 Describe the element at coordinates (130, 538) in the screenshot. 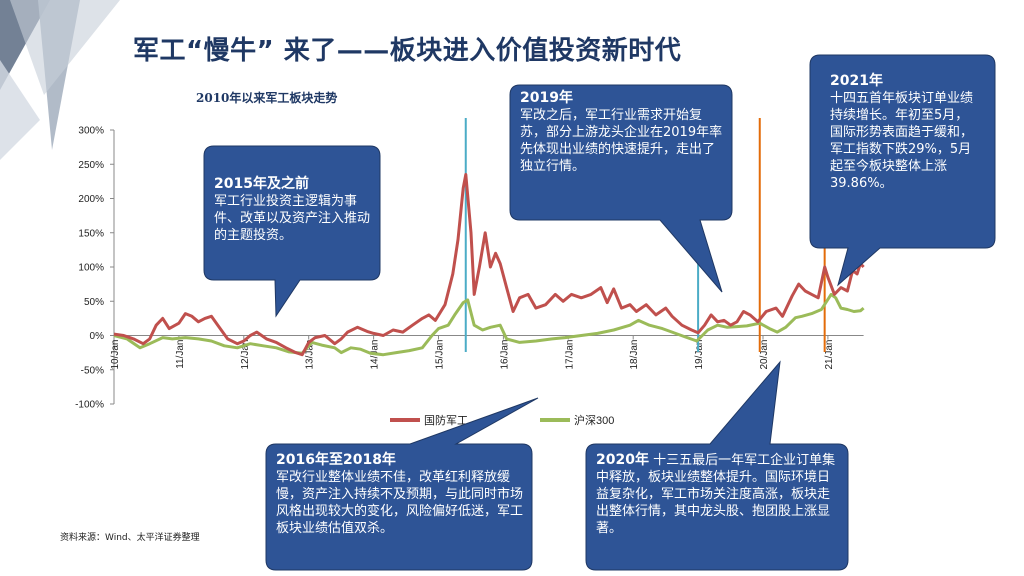

I see `source-note: 资料来源：Wind、太平洋证券整理` at that location.